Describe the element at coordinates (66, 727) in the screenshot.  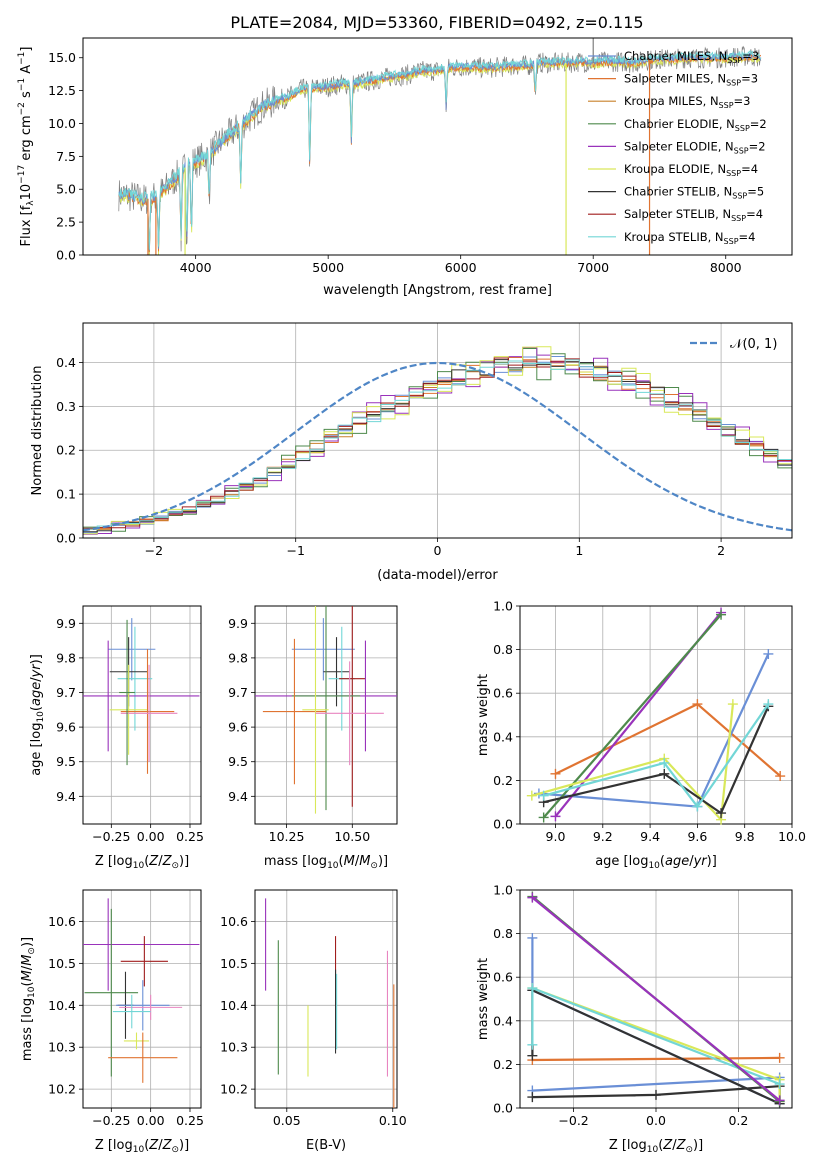
I see `age-vs-z-ytick-label: 9.6` at that location.